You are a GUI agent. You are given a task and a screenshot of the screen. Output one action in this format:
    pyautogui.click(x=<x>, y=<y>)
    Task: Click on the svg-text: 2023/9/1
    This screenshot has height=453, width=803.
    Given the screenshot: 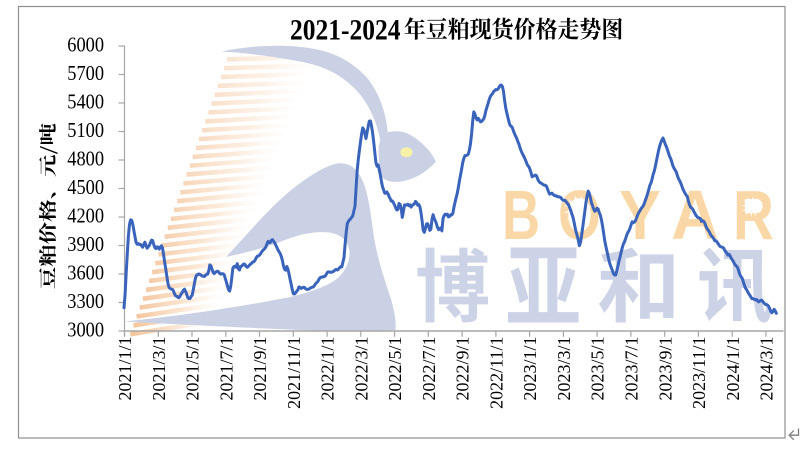 What is the action you would take?
    pyautogui.click(x=665, y=369)
    